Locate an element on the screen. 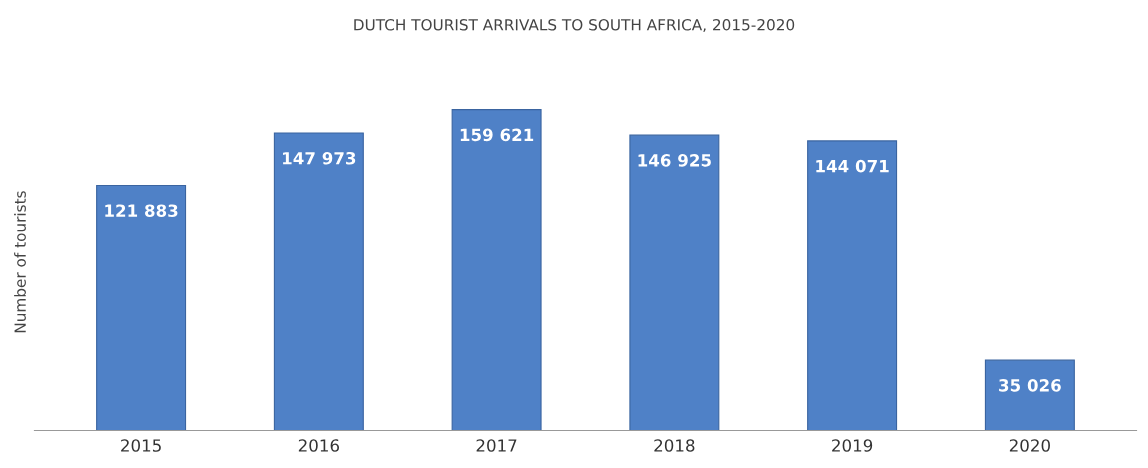  y-axis-title: Number of tourists is located at coordinates (20, 262).